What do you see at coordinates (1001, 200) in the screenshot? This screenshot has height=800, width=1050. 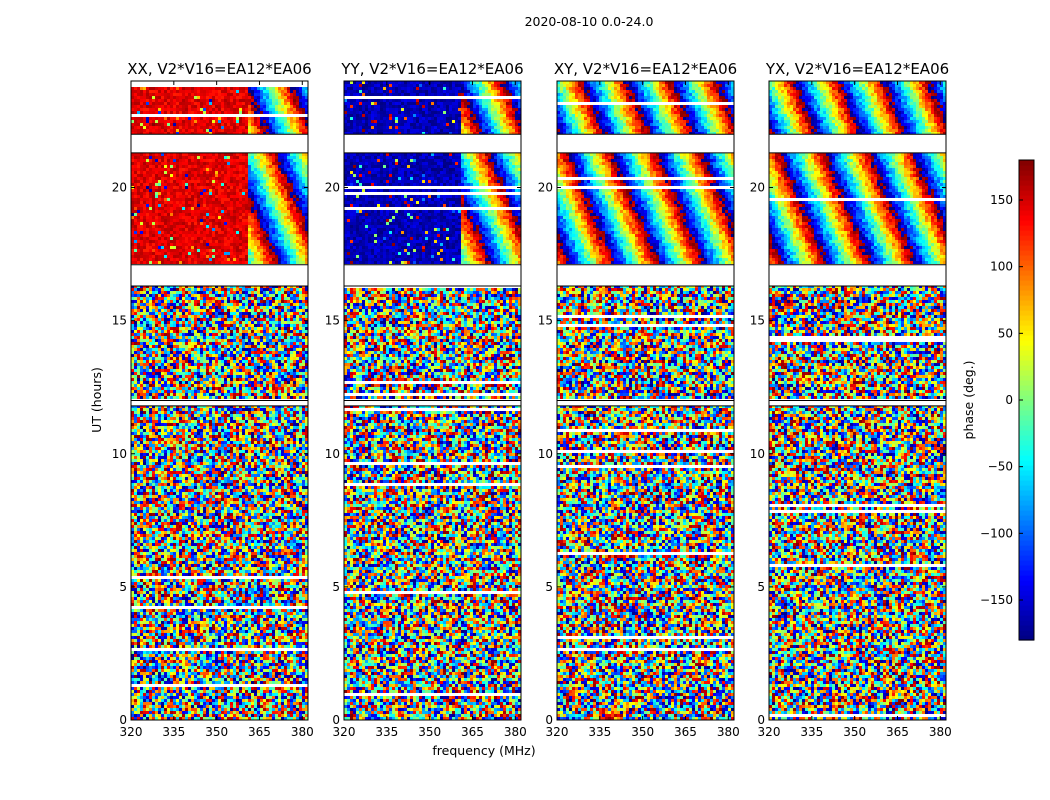 I see `colorbar-tick-label: 150` at bounding box center [1001, 200].